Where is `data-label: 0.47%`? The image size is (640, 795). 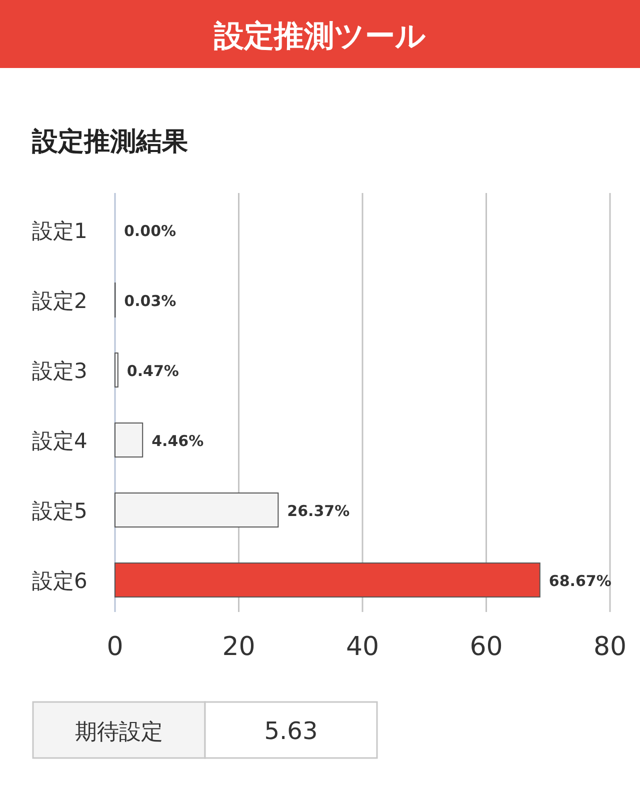 data-label: 0.47% is located at coordinates (152, 371).